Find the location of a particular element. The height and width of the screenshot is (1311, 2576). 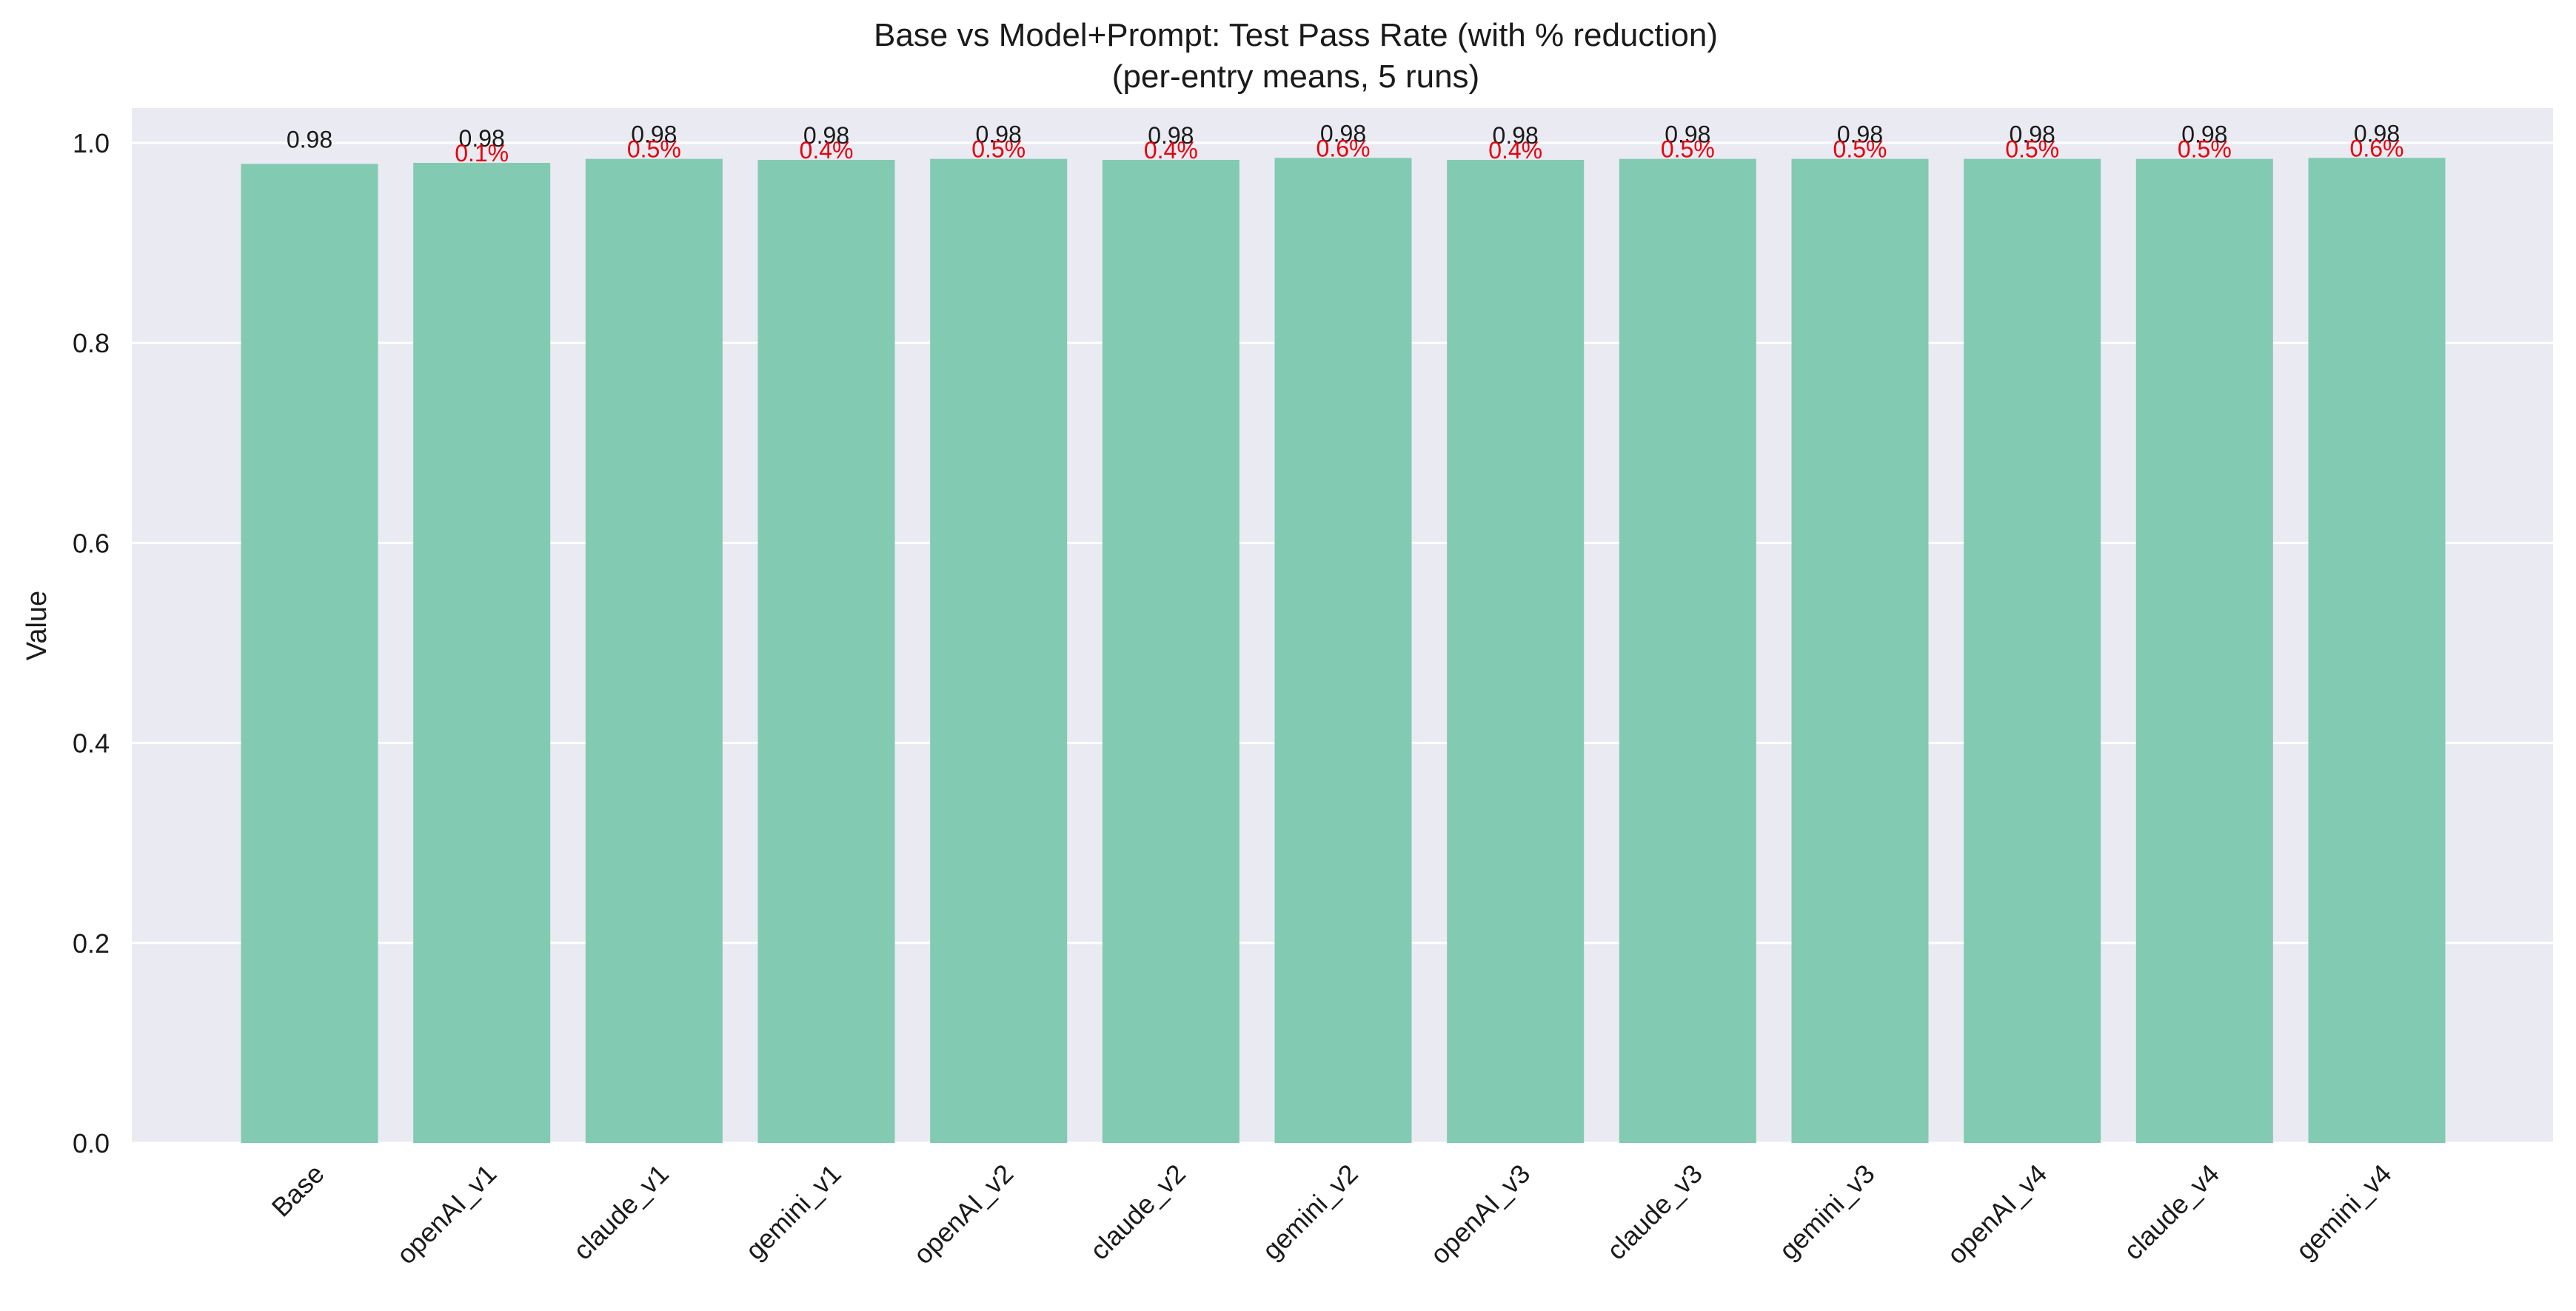

x-tick-label: claude_v1 is located at coordinates (621, 1212).